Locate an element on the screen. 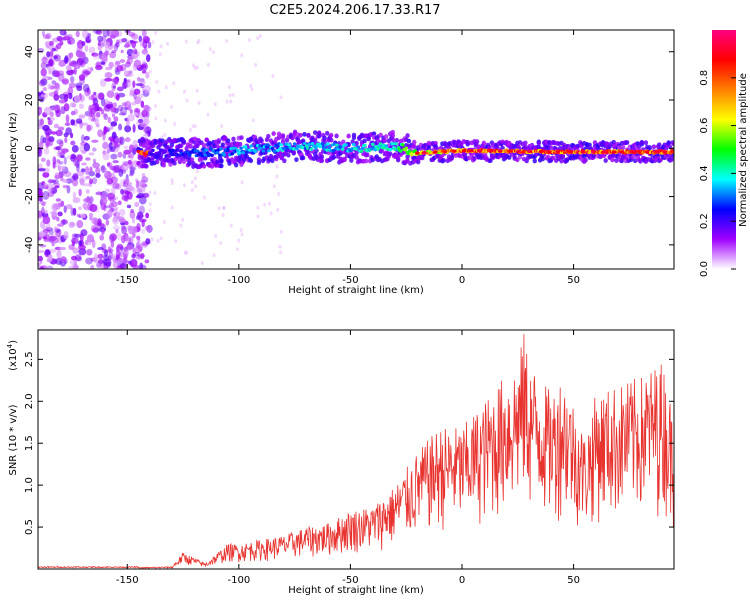  colorbar-gradient is located at coordinates (724, 149).